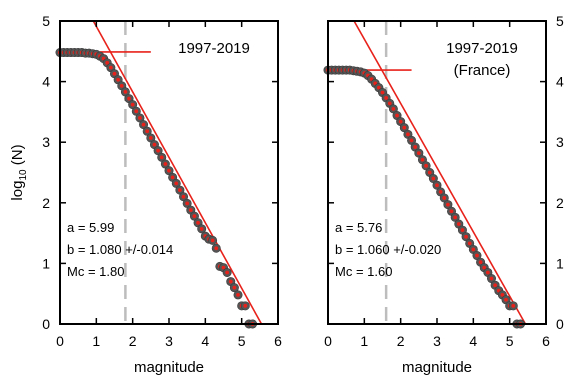  I want to click on stat-line: Mc = 1.80, so click(95, 271).